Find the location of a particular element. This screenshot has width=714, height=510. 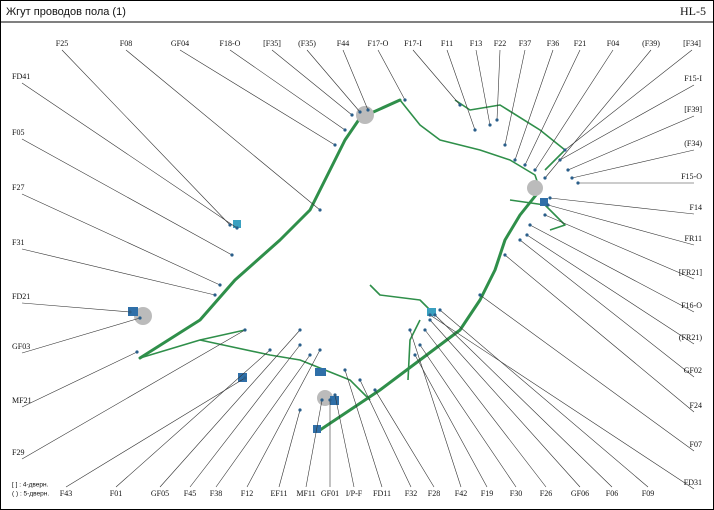

connector-label: F13 is located at coordinates (476, 43).